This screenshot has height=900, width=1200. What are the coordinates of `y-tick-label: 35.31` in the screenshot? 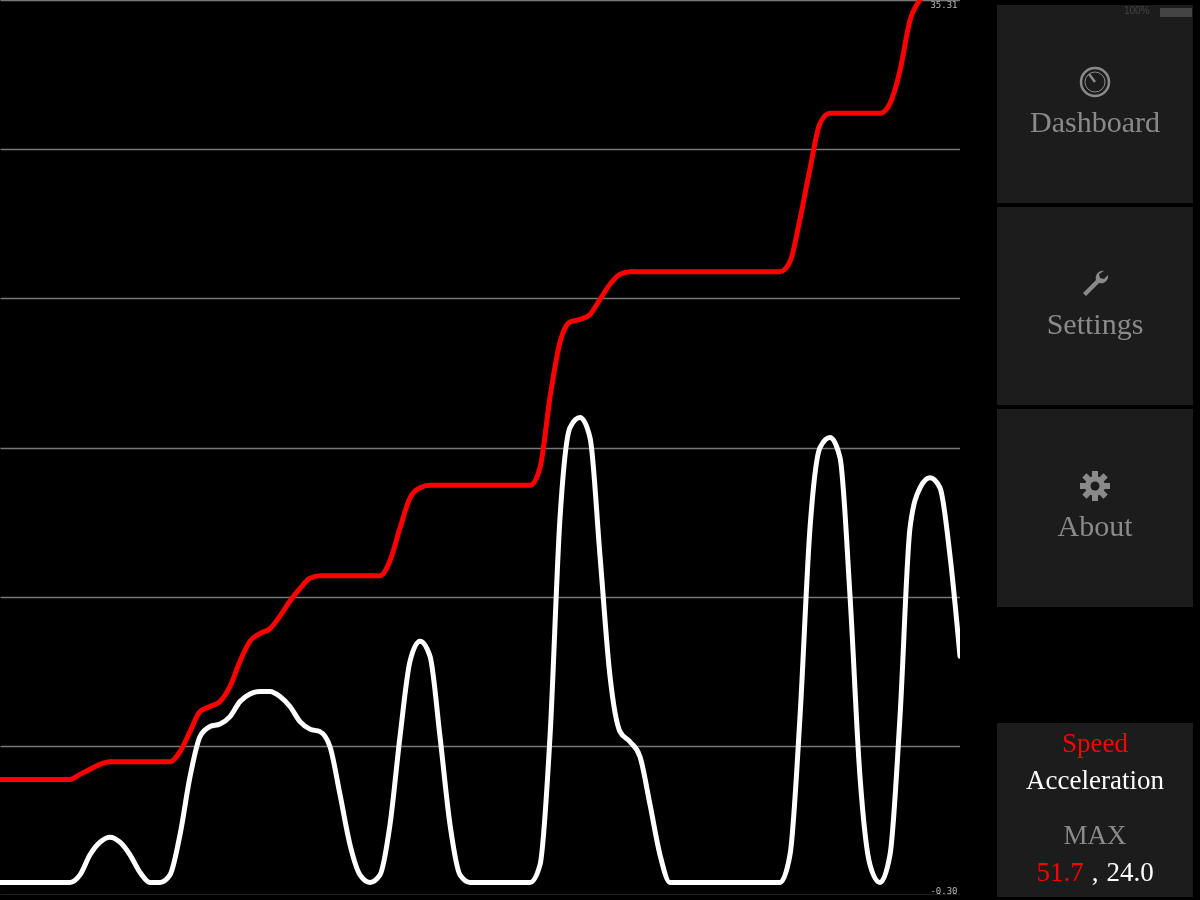 It's located at (944, 5).